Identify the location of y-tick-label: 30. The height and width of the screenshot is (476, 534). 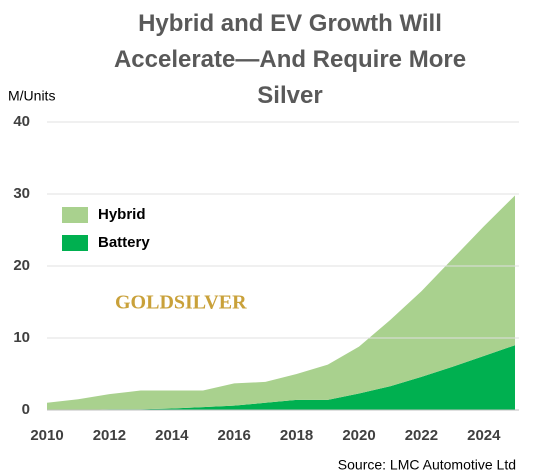
(21, 193).